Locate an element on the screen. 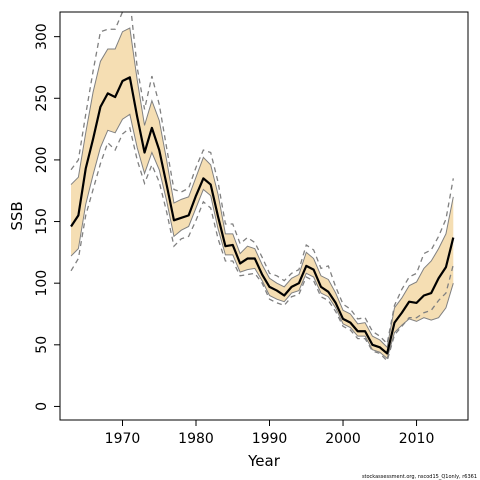 The height and width of the screenshot is (480, 480). x-axis-title: Year is located at coordinates (264, 461).